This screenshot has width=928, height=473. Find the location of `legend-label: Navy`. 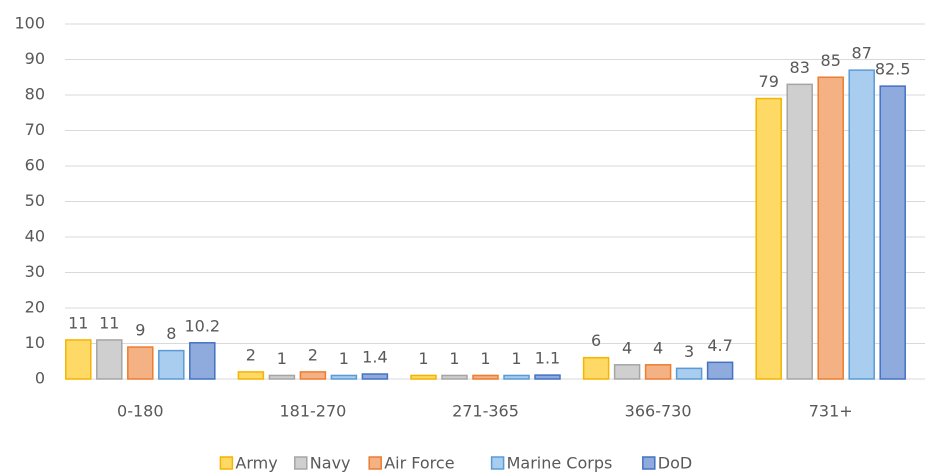

legend-label: Navy is located at coordinates (330, 463).